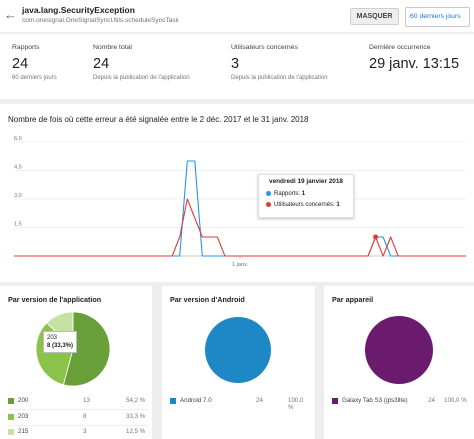 Image resolution: width=474 pixels, height=439 pixels. What do you see at coordinates (26, 47) in the screenshot?
I see `stat-label: Rapports` at bounding box center [26, 47].